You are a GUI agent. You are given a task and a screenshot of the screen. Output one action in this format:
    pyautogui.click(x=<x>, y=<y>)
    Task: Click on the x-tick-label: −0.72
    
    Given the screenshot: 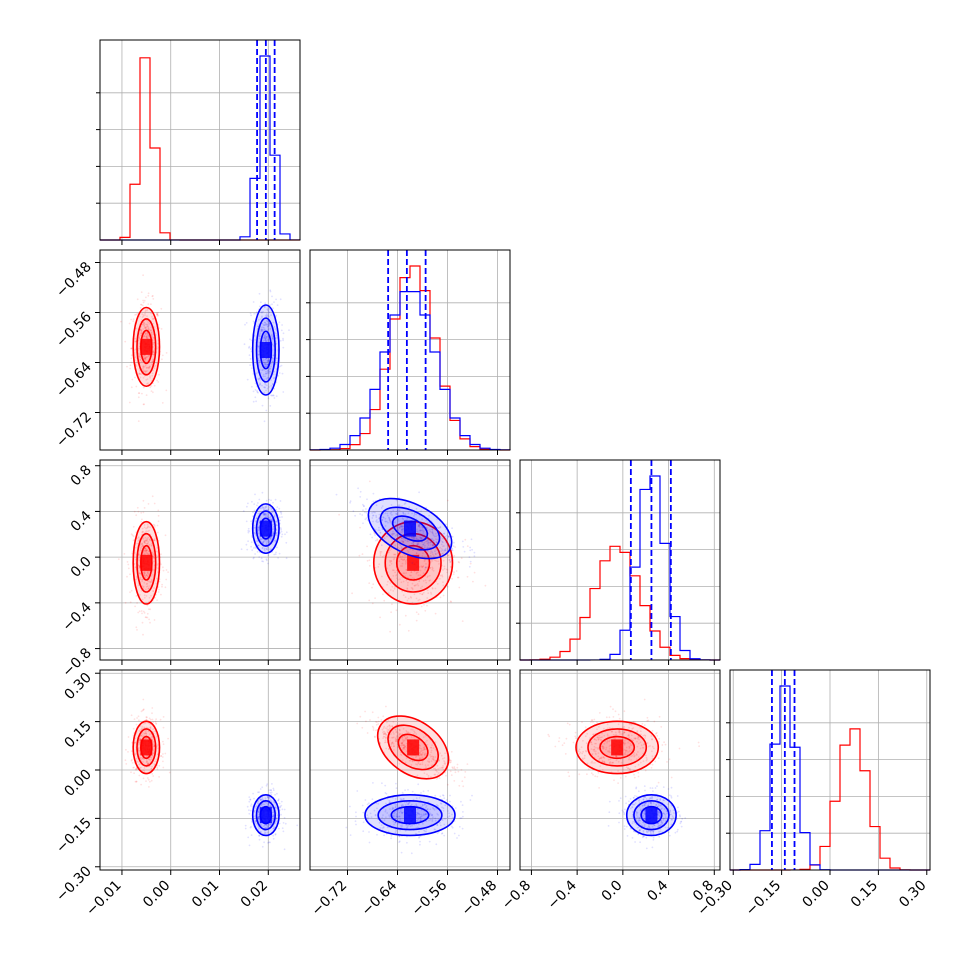 What is the action you would take?
    pyautogui.click(x=330, y=899)
    